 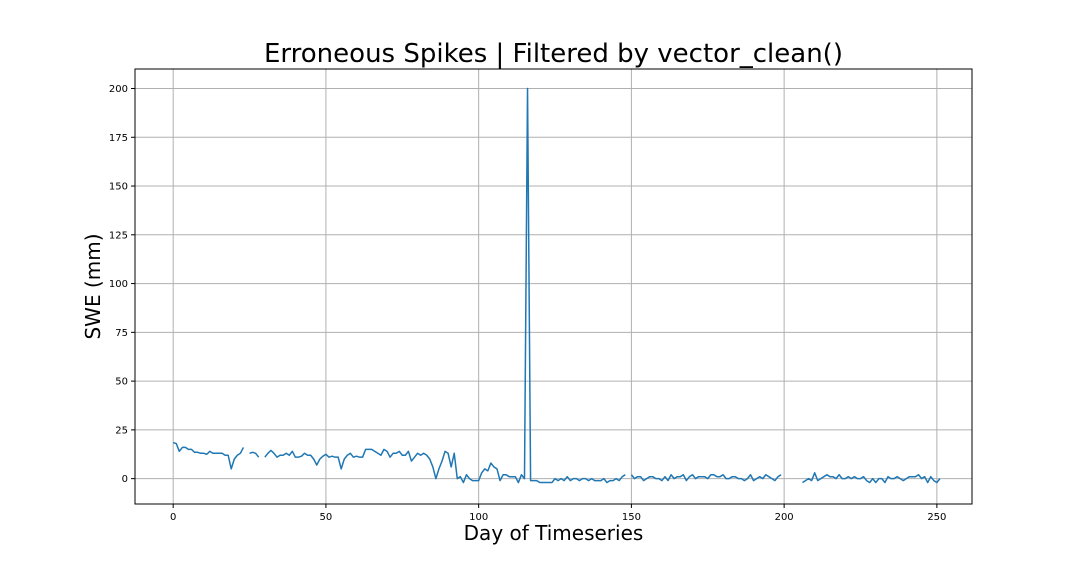 What do you see at coordinates (93, 286) in the screenshot?
I see `y-axis-label: SWE (mm)` at bounding box center [93, 286].